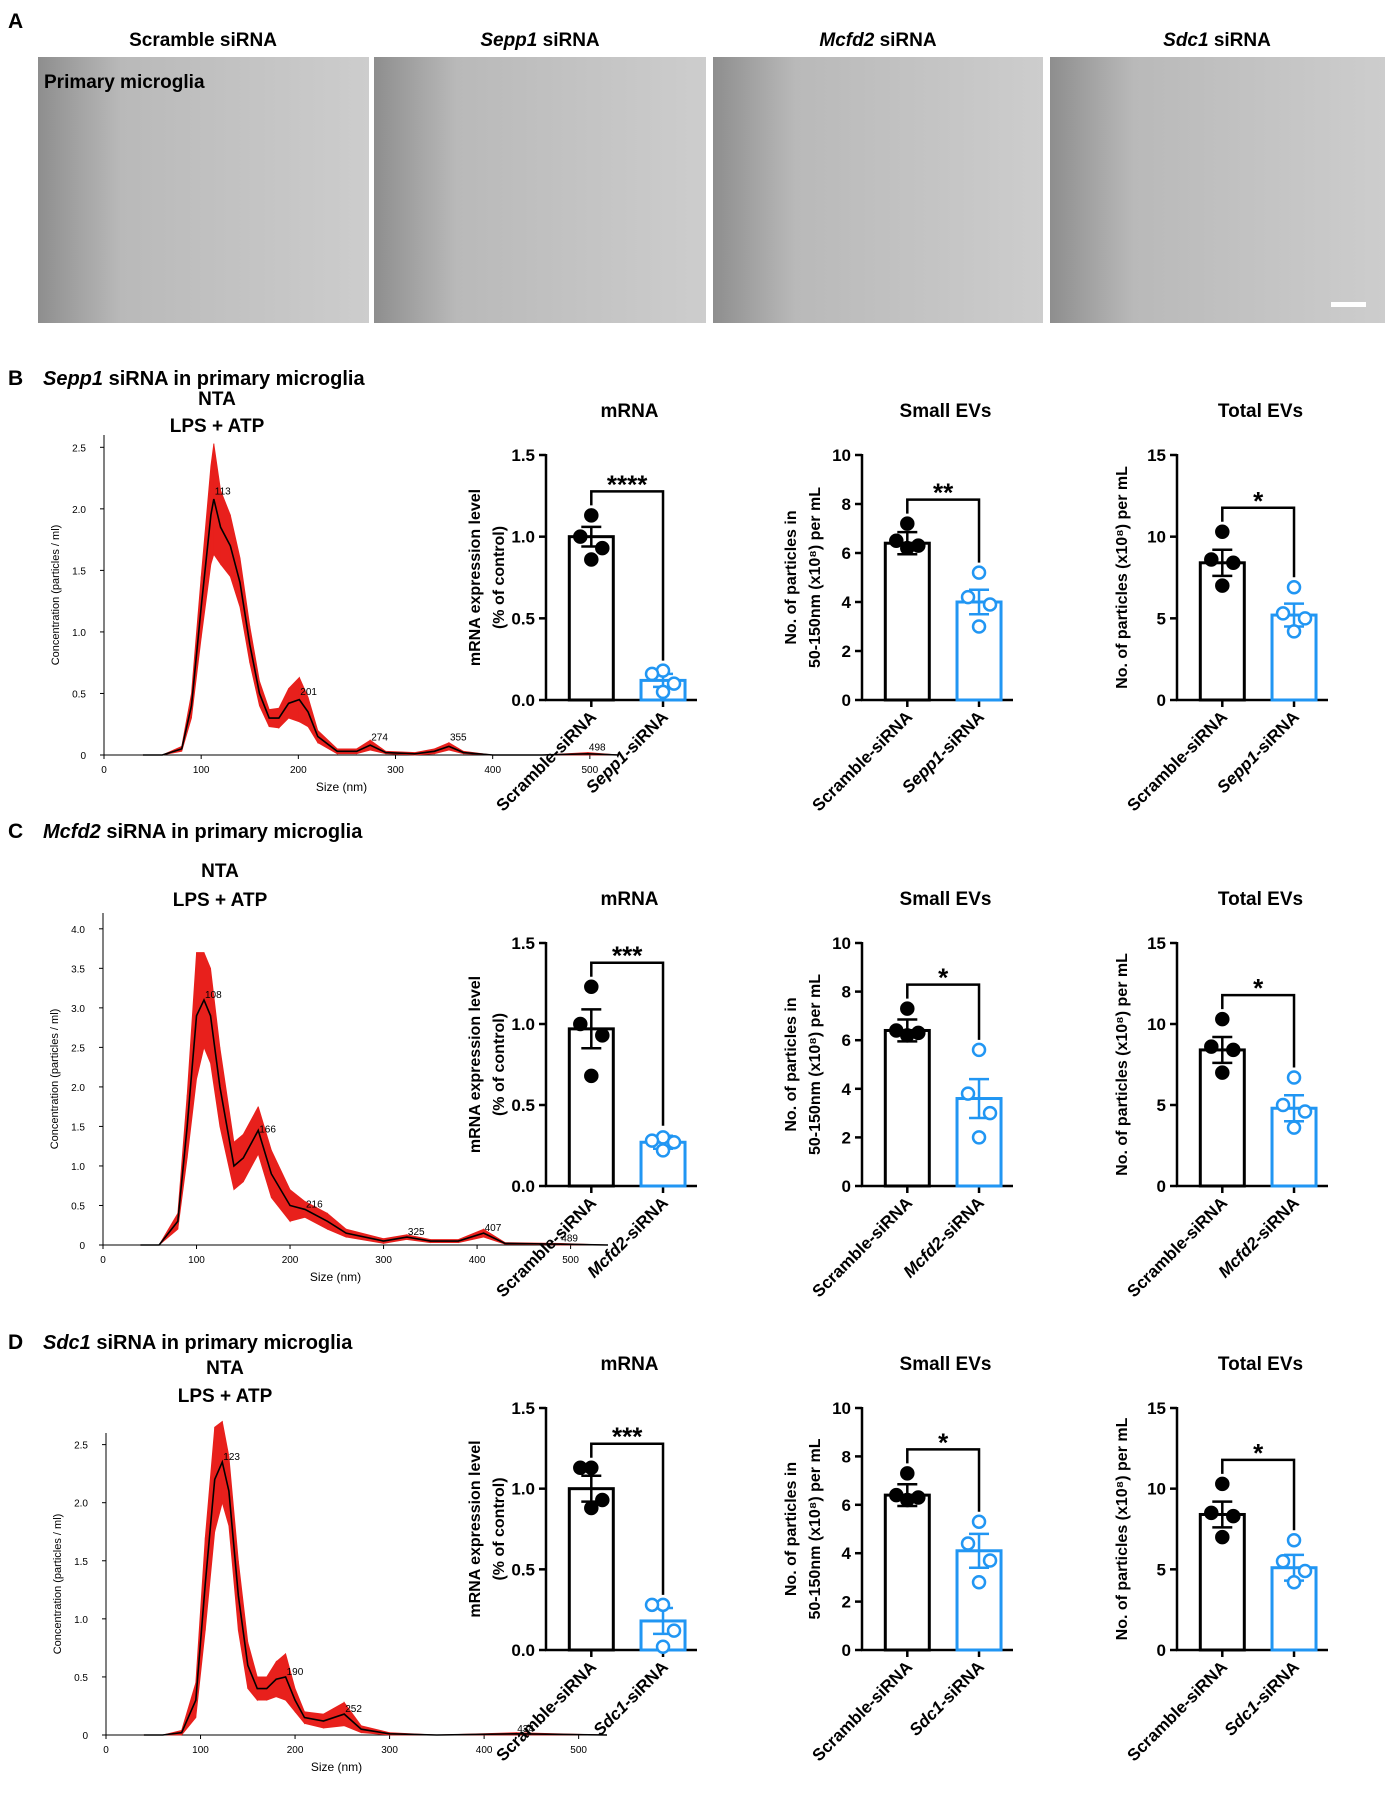 The image size is (1394, 1800). Describe the element at coordinates (55, 1079) in the screenshot. I see `y-axis-label: Concentration (particles / ml)` at that location.